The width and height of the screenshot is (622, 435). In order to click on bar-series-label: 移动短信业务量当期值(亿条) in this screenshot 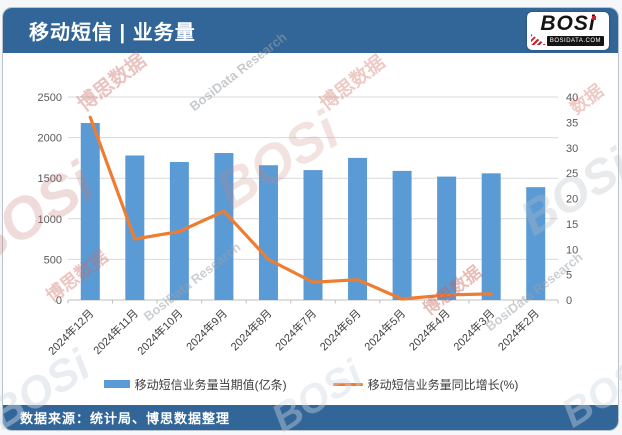, I will do `click(210, 384)`.